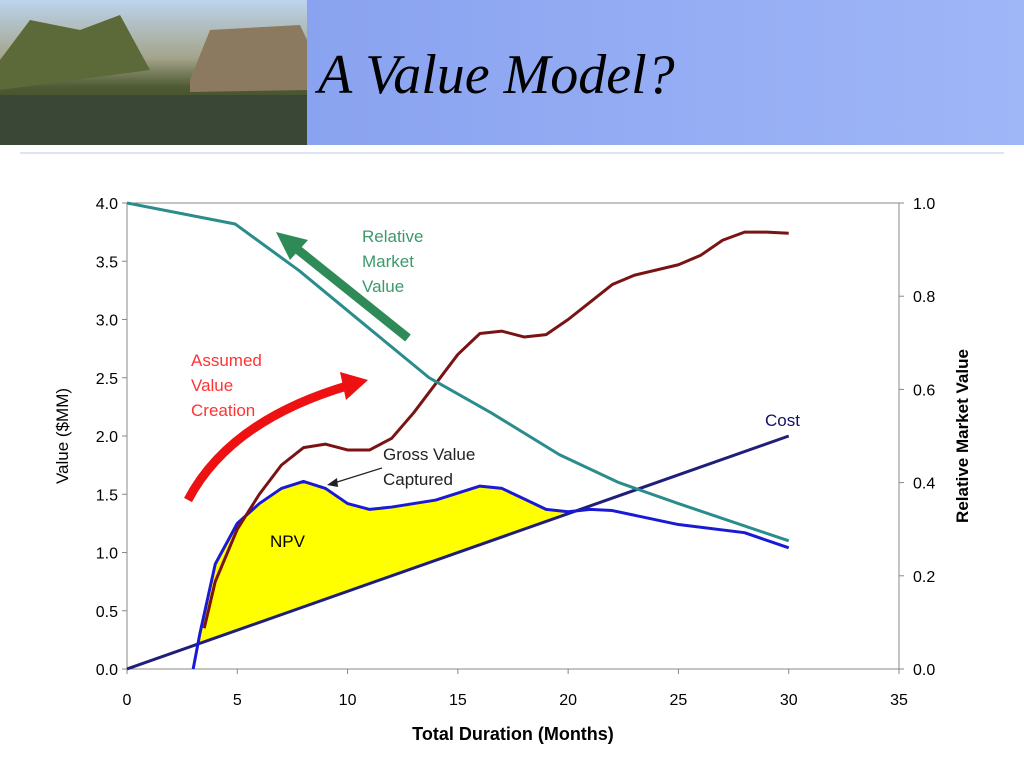 The image size is (1024, 773). What do you see at coordinates (513, 734) in the screenshot?
I see `x-axis-label: Total Duration (Months)` at bounding box center [513, 734].